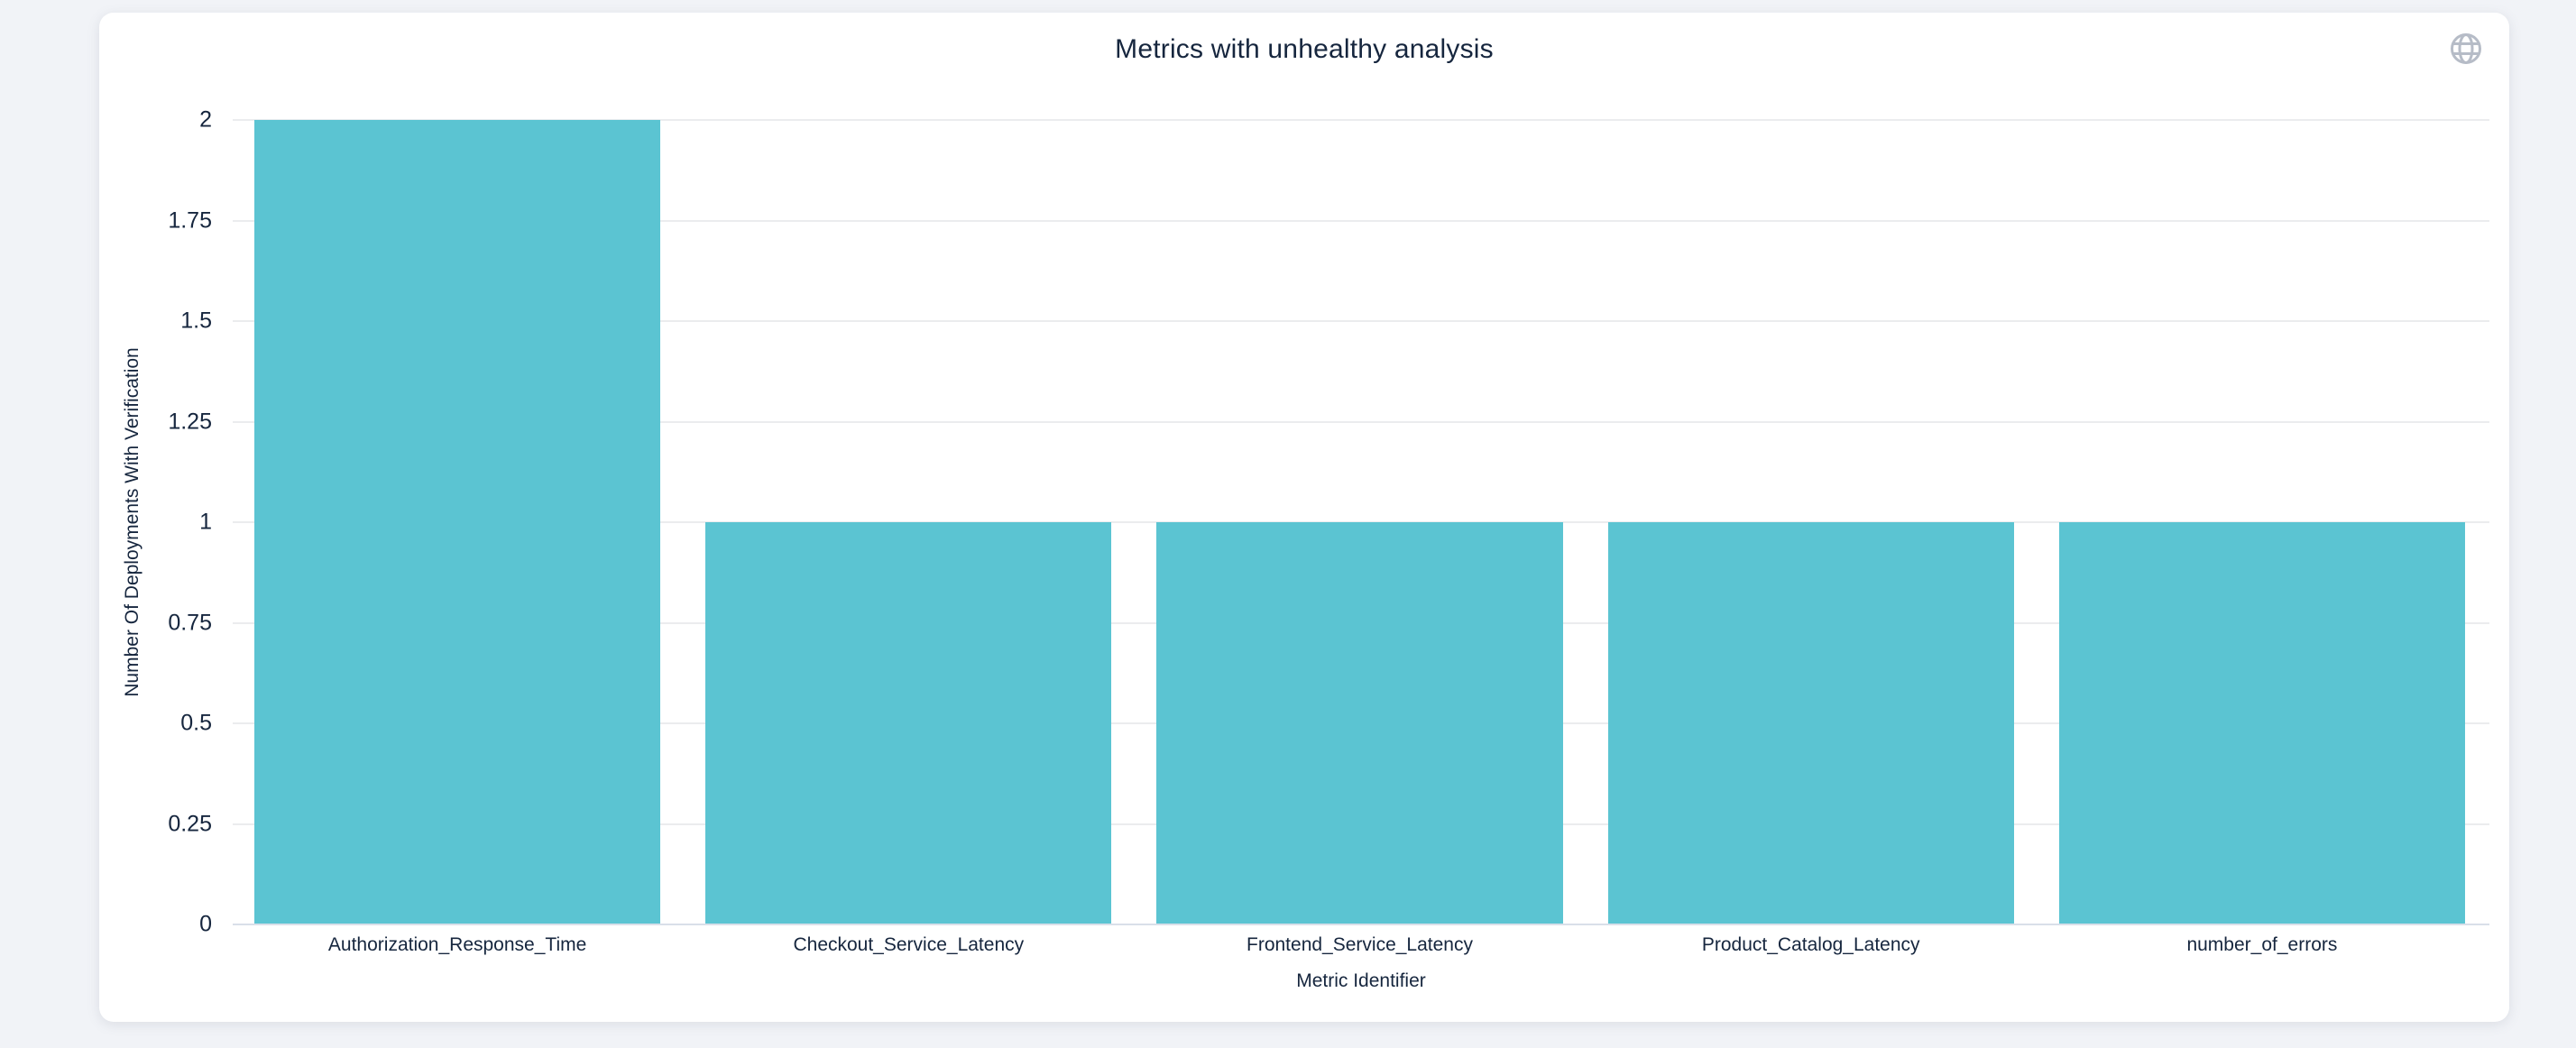 This screenshot has width=2576, height=1048. I want to click on y-tick-label: 0.5, so click(196, 723).